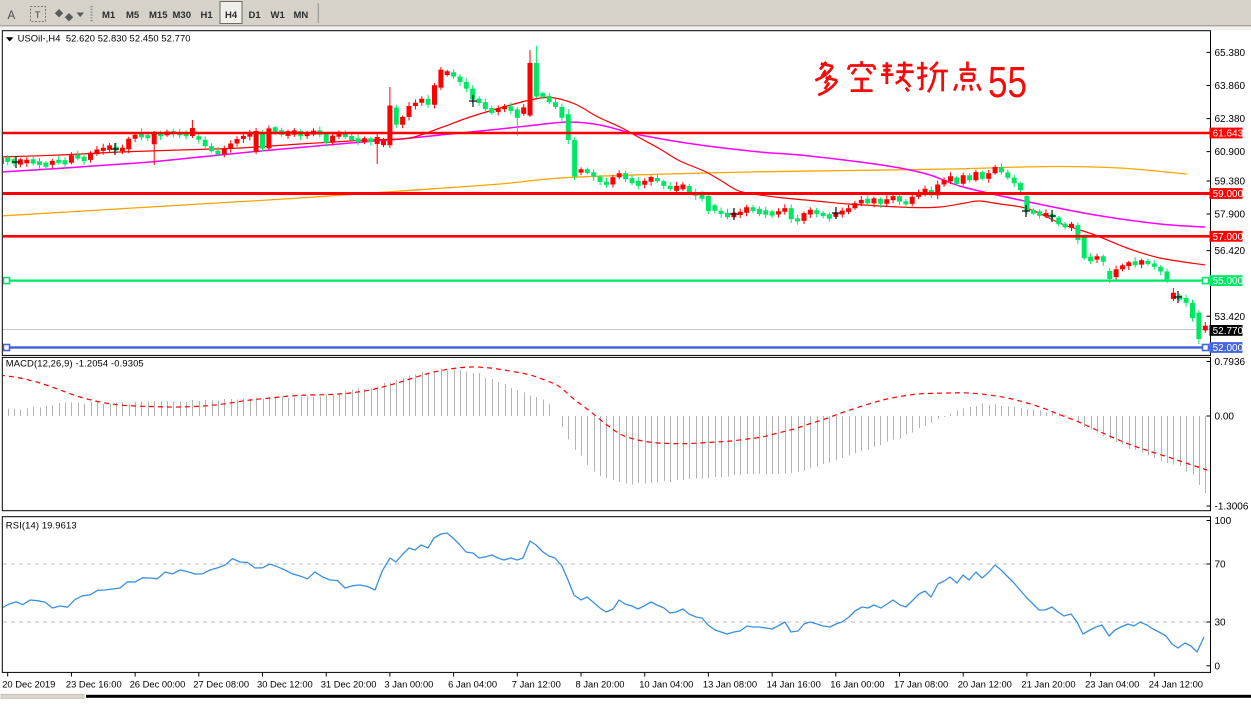 The width and height of the screenshot is (1251, 704). What do you see at coordinates (207, 15) in the screenshot?
I see `svg-text: H1` at bounding box center [207, 15].